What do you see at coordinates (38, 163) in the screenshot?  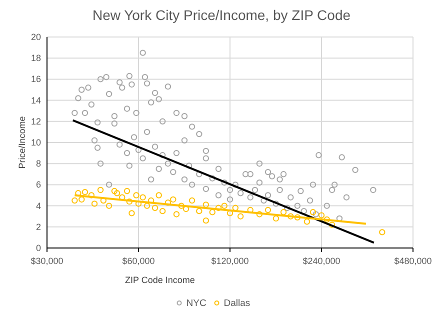 I see `y-tick-label: 8` at bounding box center [38, 163].